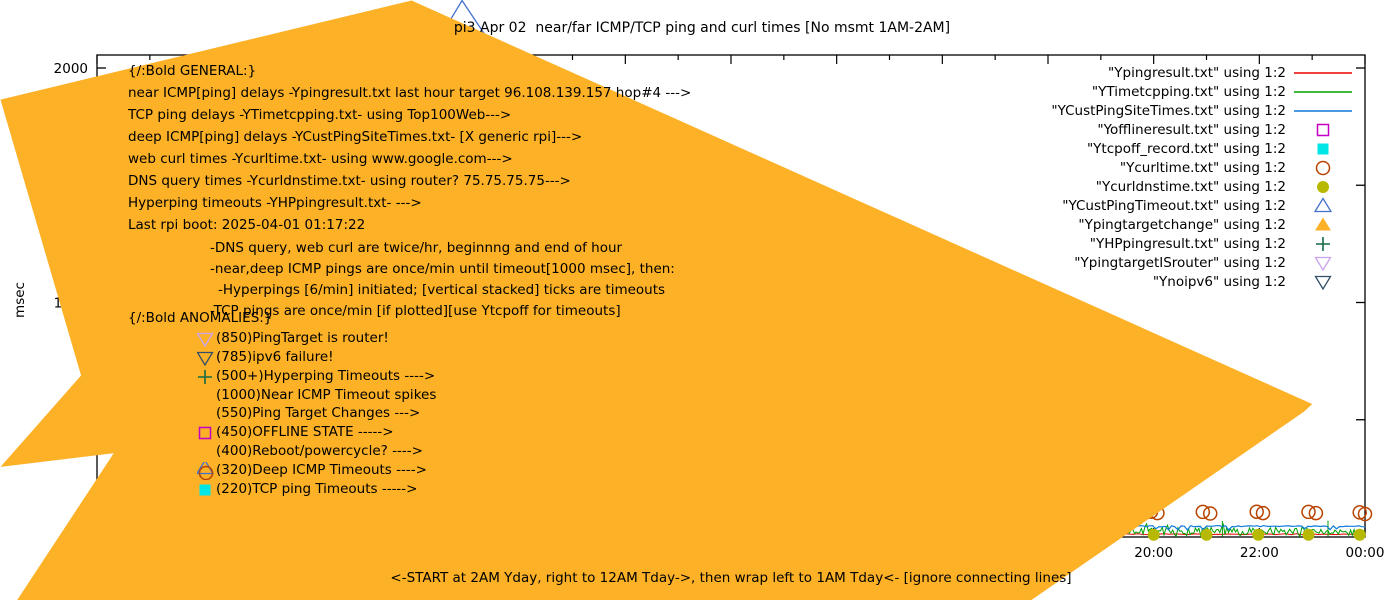  What do you see at coordinates (293, 338) in the screenshot?
I see `anomaly-row: (850)PingTarget is router!` at bounding box center [293, 338].